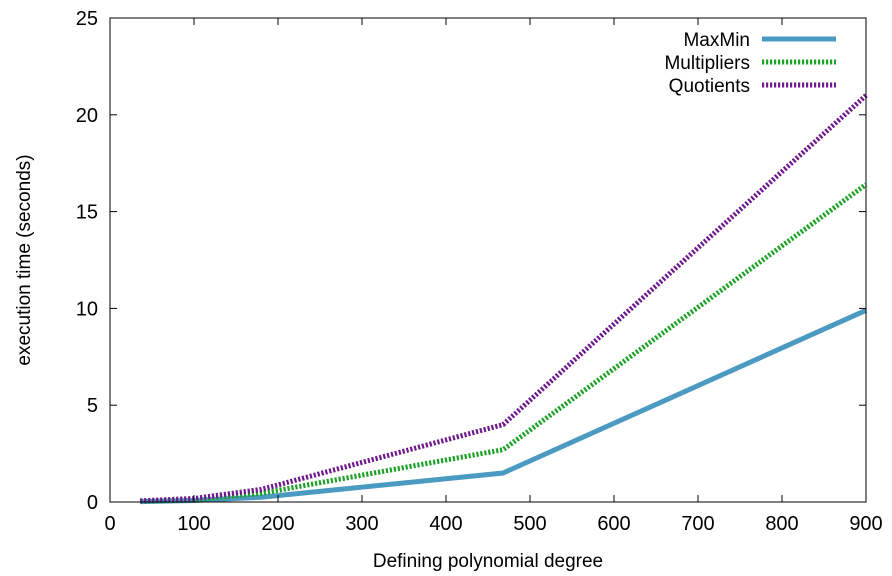  Describe the element at coordinates (709, 86) in the screenshot. I see `legend-label-quotients: Quotients` at that location.